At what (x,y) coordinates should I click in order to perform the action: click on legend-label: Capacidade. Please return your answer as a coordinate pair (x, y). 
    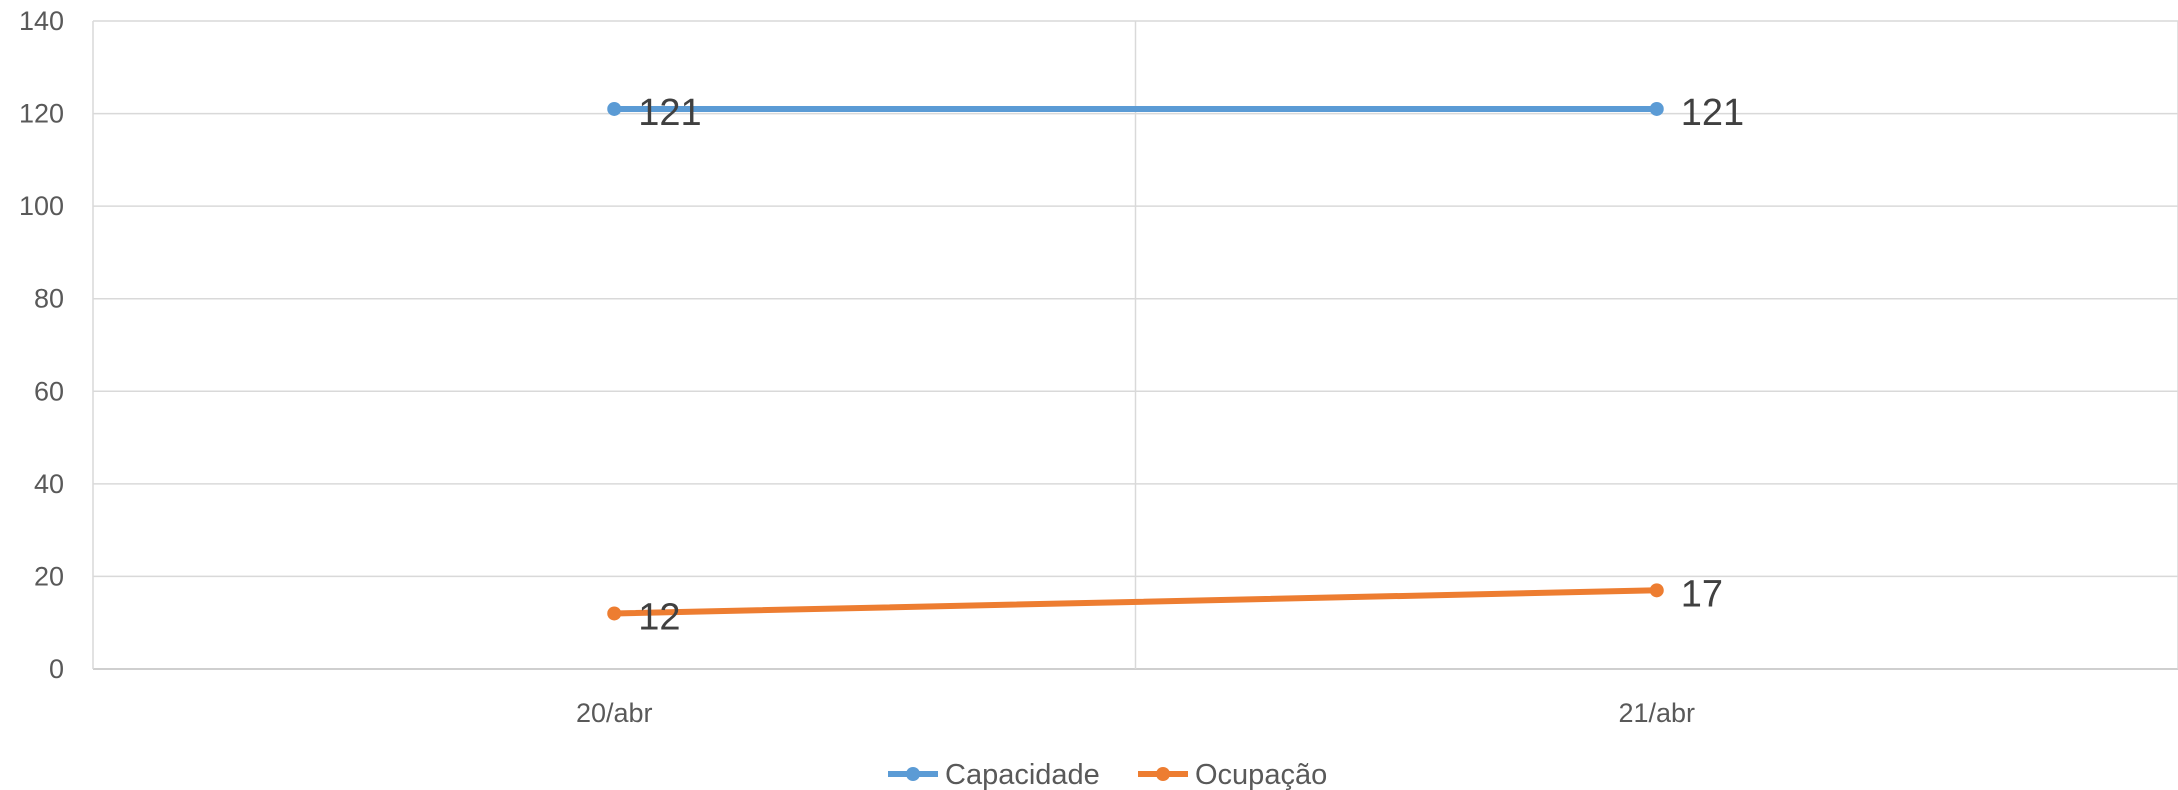
    Looking at the image, I should click on (1022, 774).